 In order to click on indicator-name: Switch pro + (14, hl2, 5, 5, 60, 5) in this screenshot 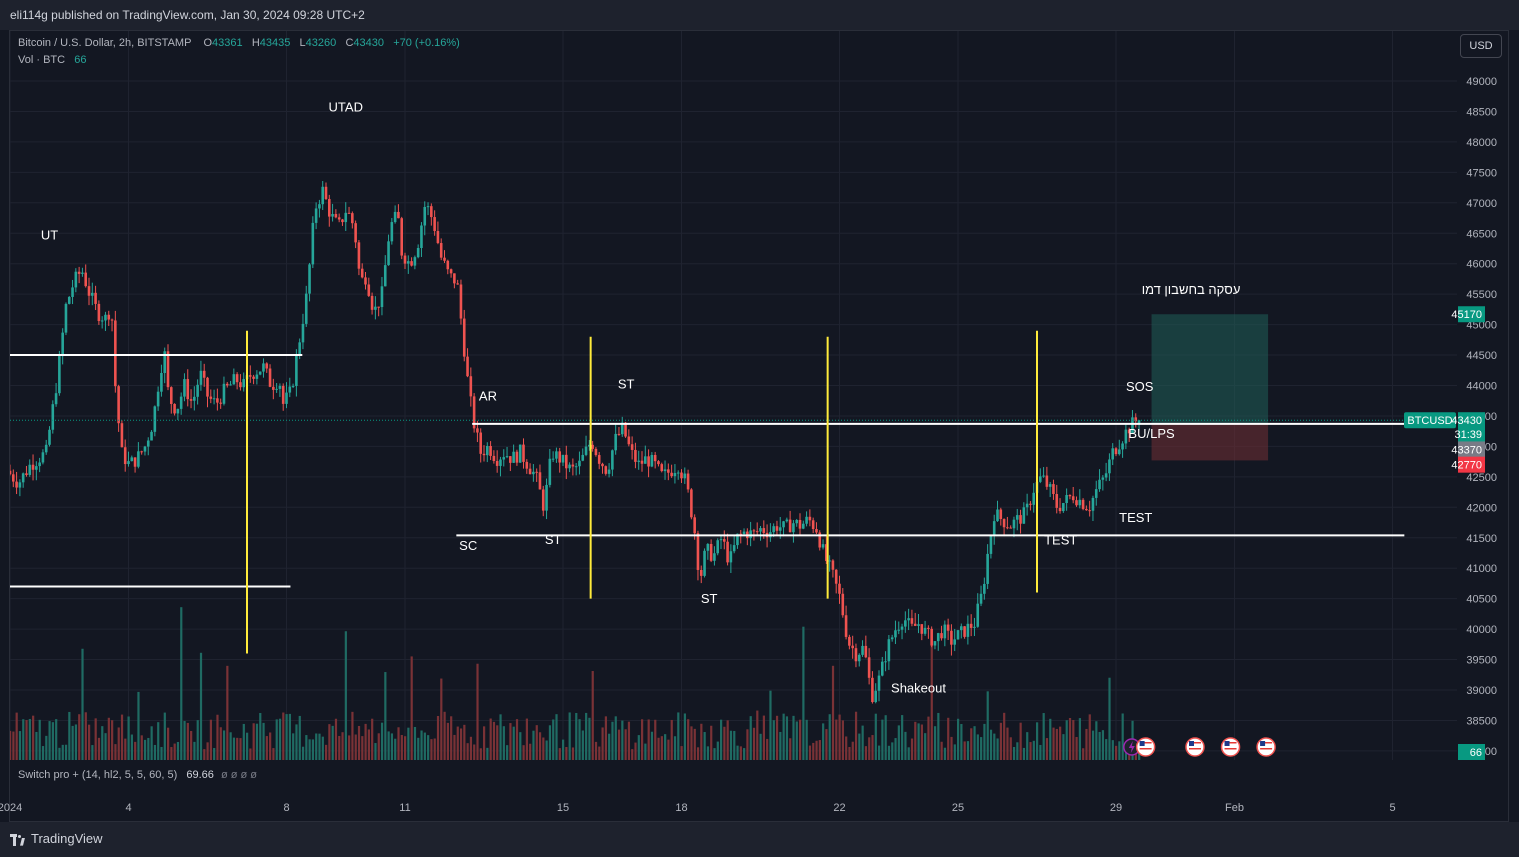, I will do `click(98, 775)`.